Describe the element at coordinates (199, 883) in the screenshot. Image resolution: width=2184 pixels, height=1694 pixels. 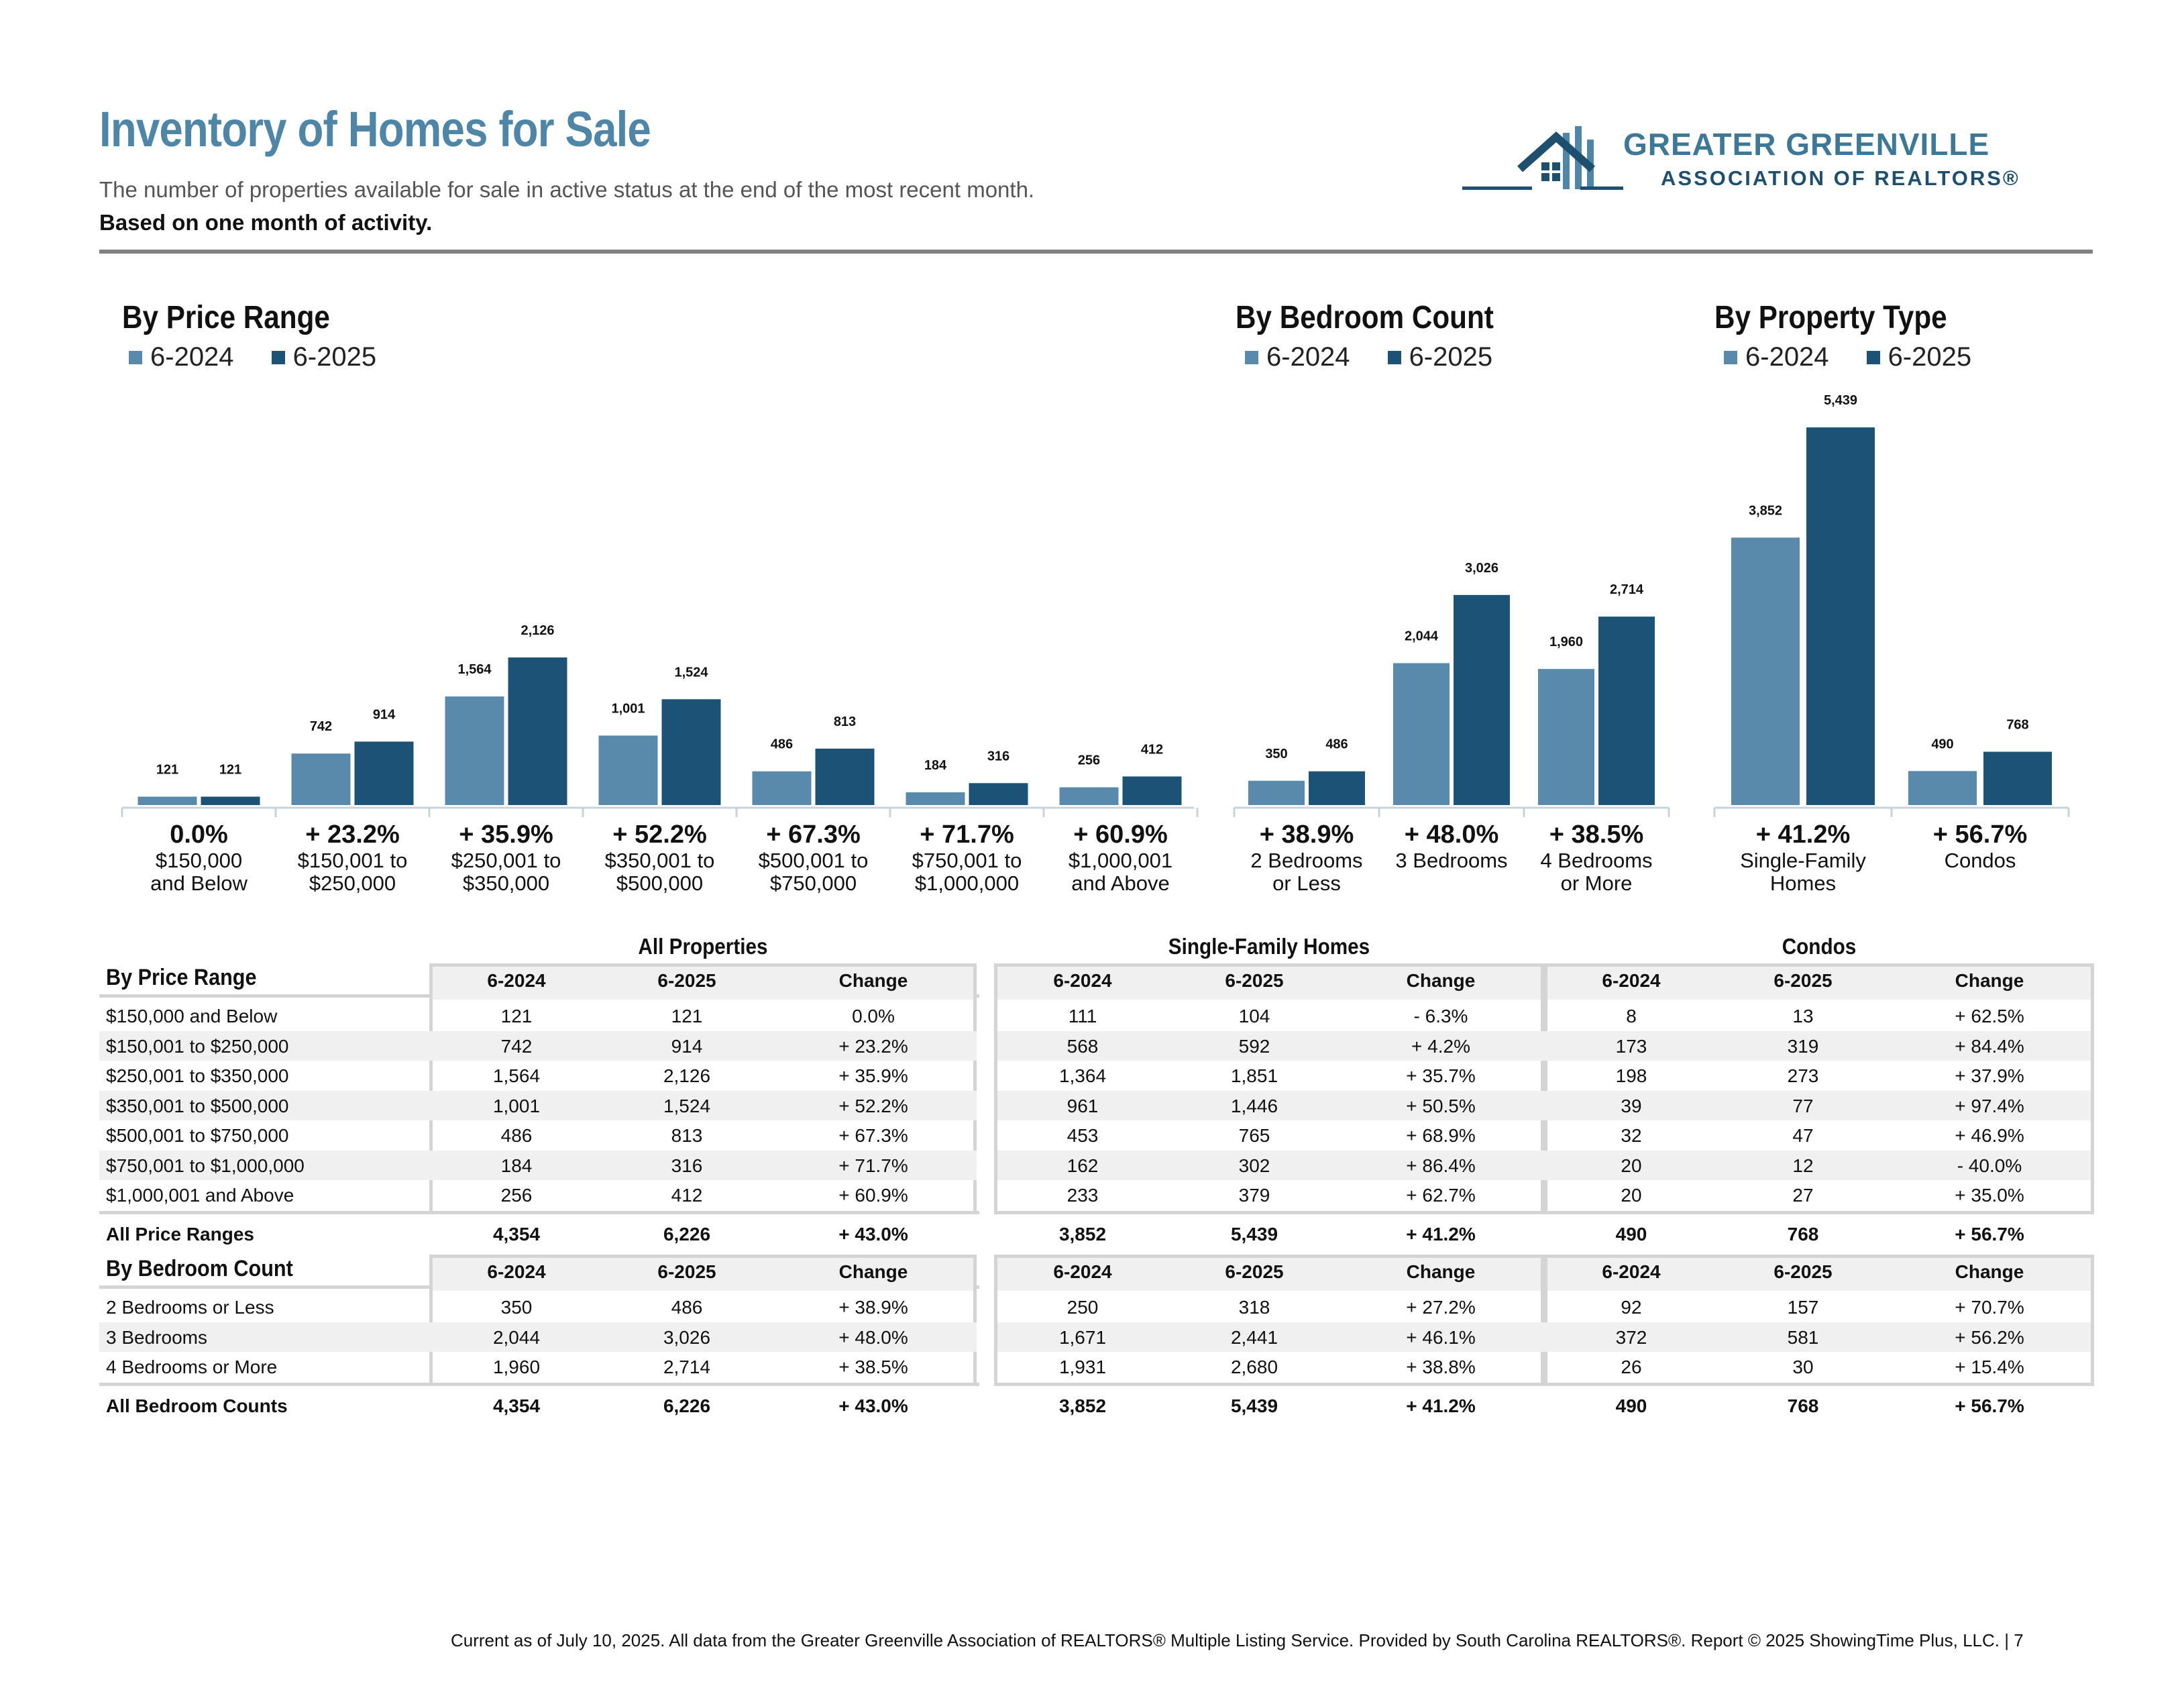
I see `category-label: and Below` at that location.